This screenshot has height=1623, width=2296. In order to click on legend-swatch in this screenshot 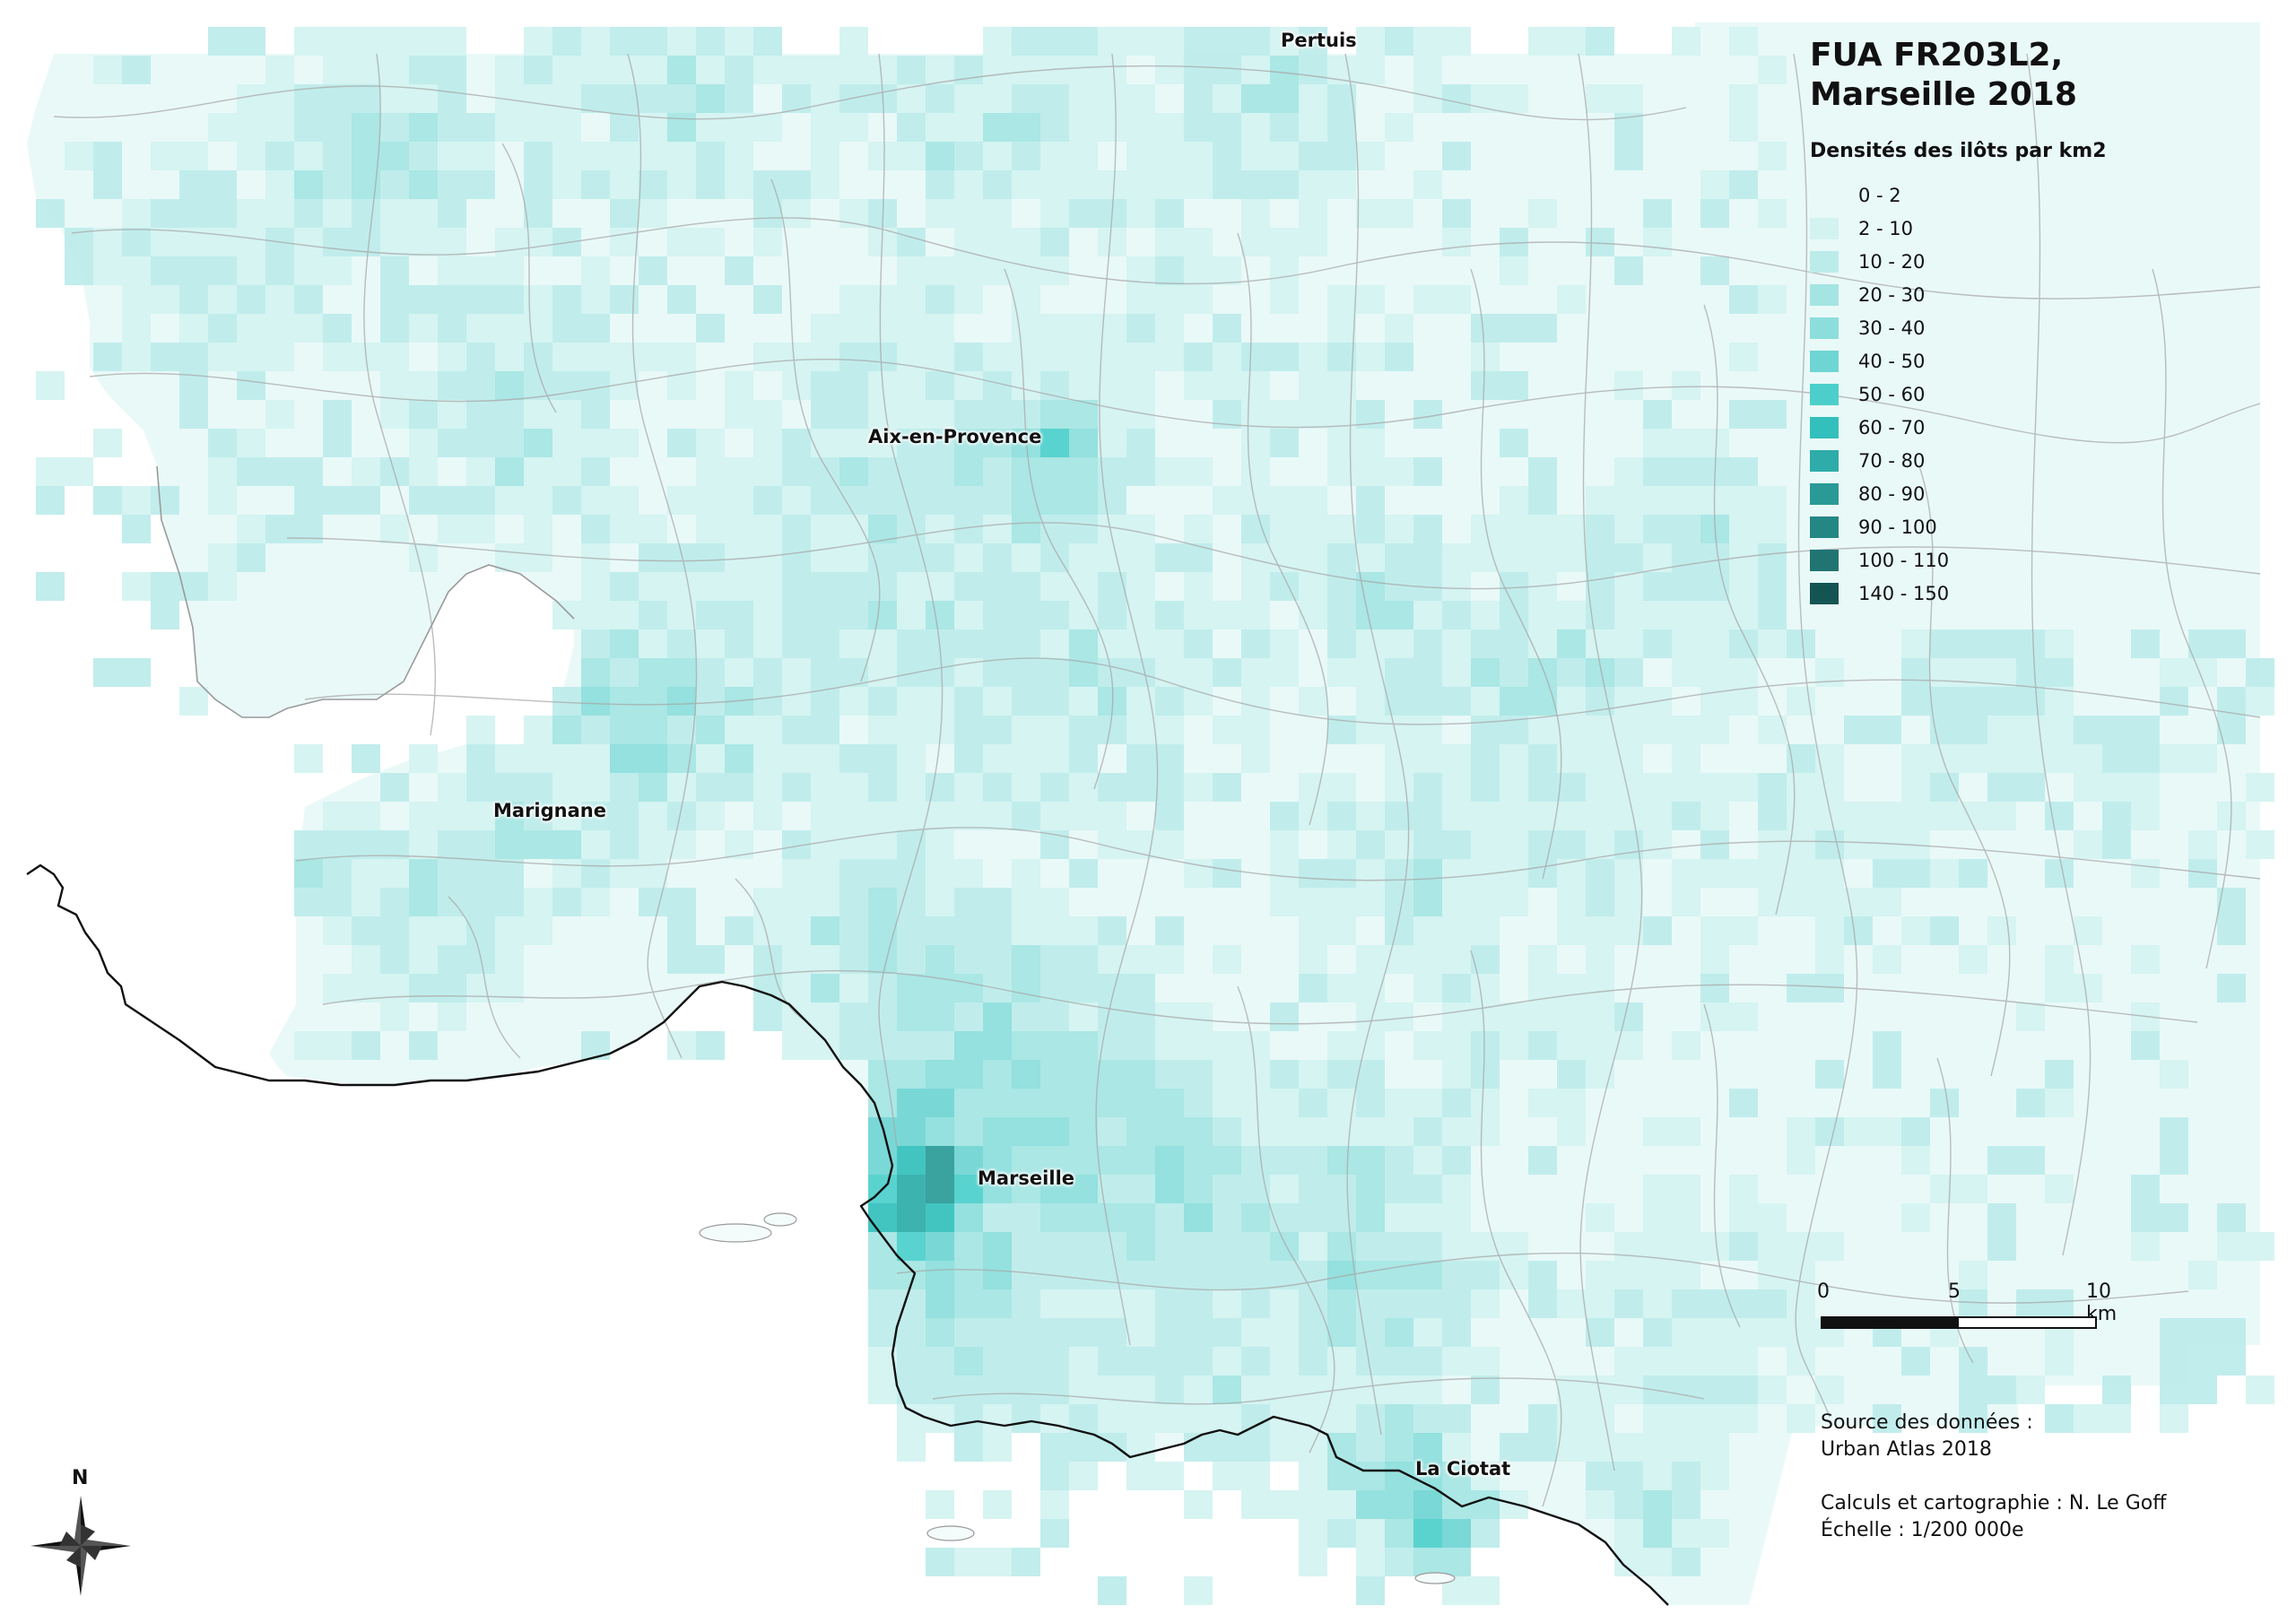, I will do `click(1824, 361)`.